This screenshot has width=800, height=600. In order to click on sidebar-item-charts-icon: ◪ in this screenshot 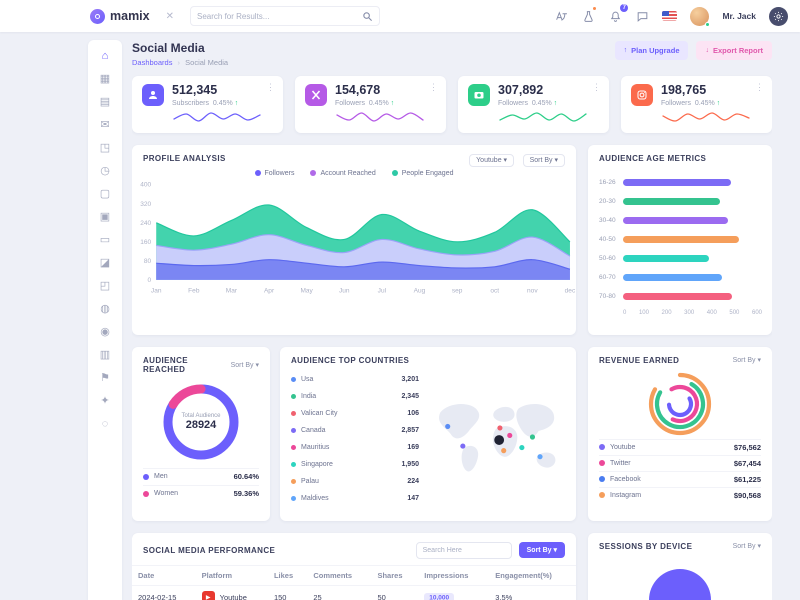, I will do `click(105, 263)`.